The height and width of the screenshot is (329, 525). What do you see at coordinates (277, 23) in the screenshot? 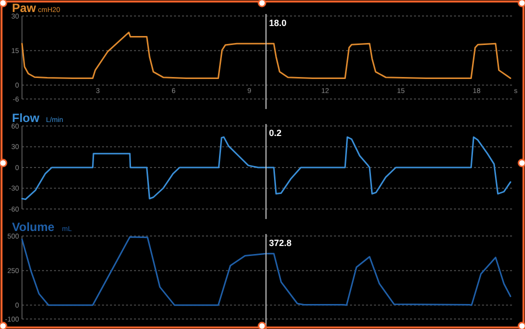
I see `annotation: 18.0` at bounding box center [277, 23].